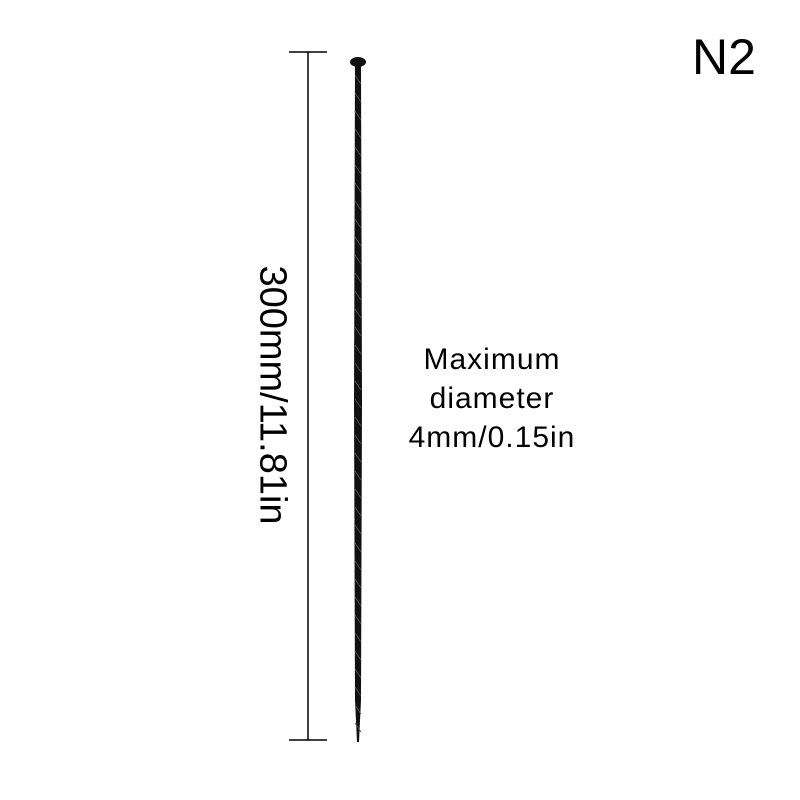 The width and height of the screenshot is (800, 800). What do you see at coordinates (358, 399) in the screenshot?
I see `rod` at bounding box center [358, 399].